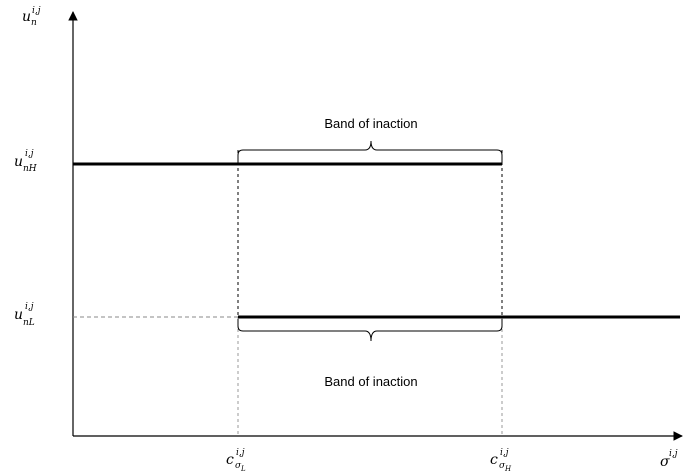 Image resolution: width=685 pixels, height=473 pixels. What do you see at coordinates (31, 17) in the screenshot?
I see `y-axis-label: u n i,j` at bounding box center [31, 17].